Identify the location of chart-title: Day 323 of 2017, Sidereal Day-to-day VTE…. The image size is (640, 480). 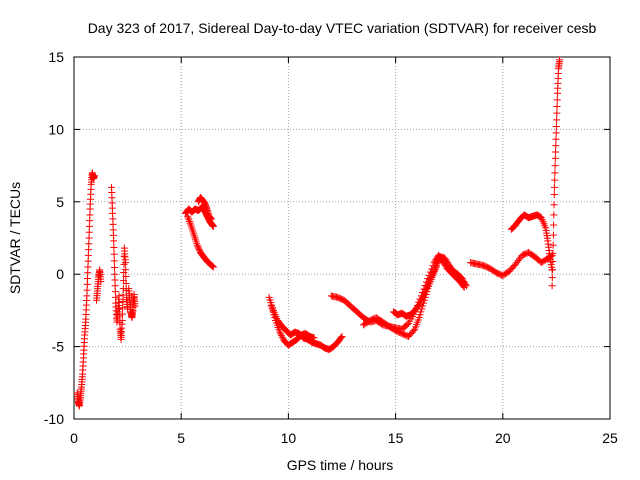
(342, 28).